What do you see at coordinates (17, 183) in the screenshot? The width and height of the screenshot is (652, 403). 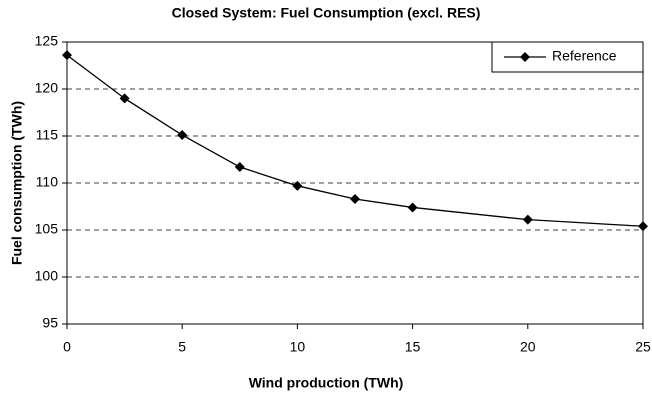 I see `y-axis-label: Fuel consumption (TWh)` at bounding box center [17, 183].